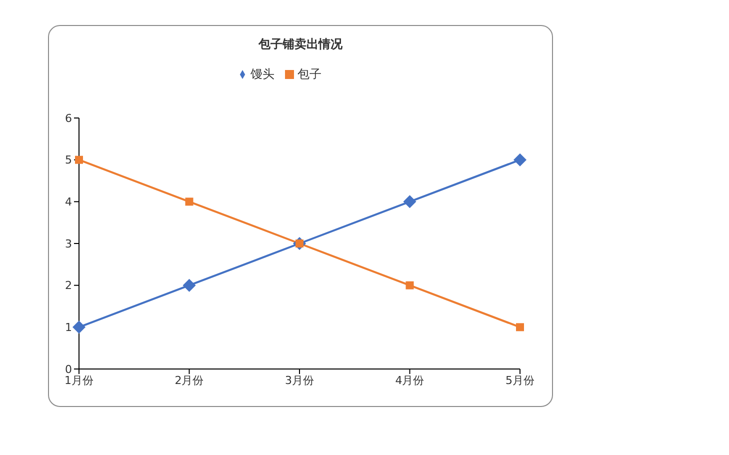  Describe the element at coordinates (68, 285) in the screenshot. I see `y-tick-label: 2` at that location.